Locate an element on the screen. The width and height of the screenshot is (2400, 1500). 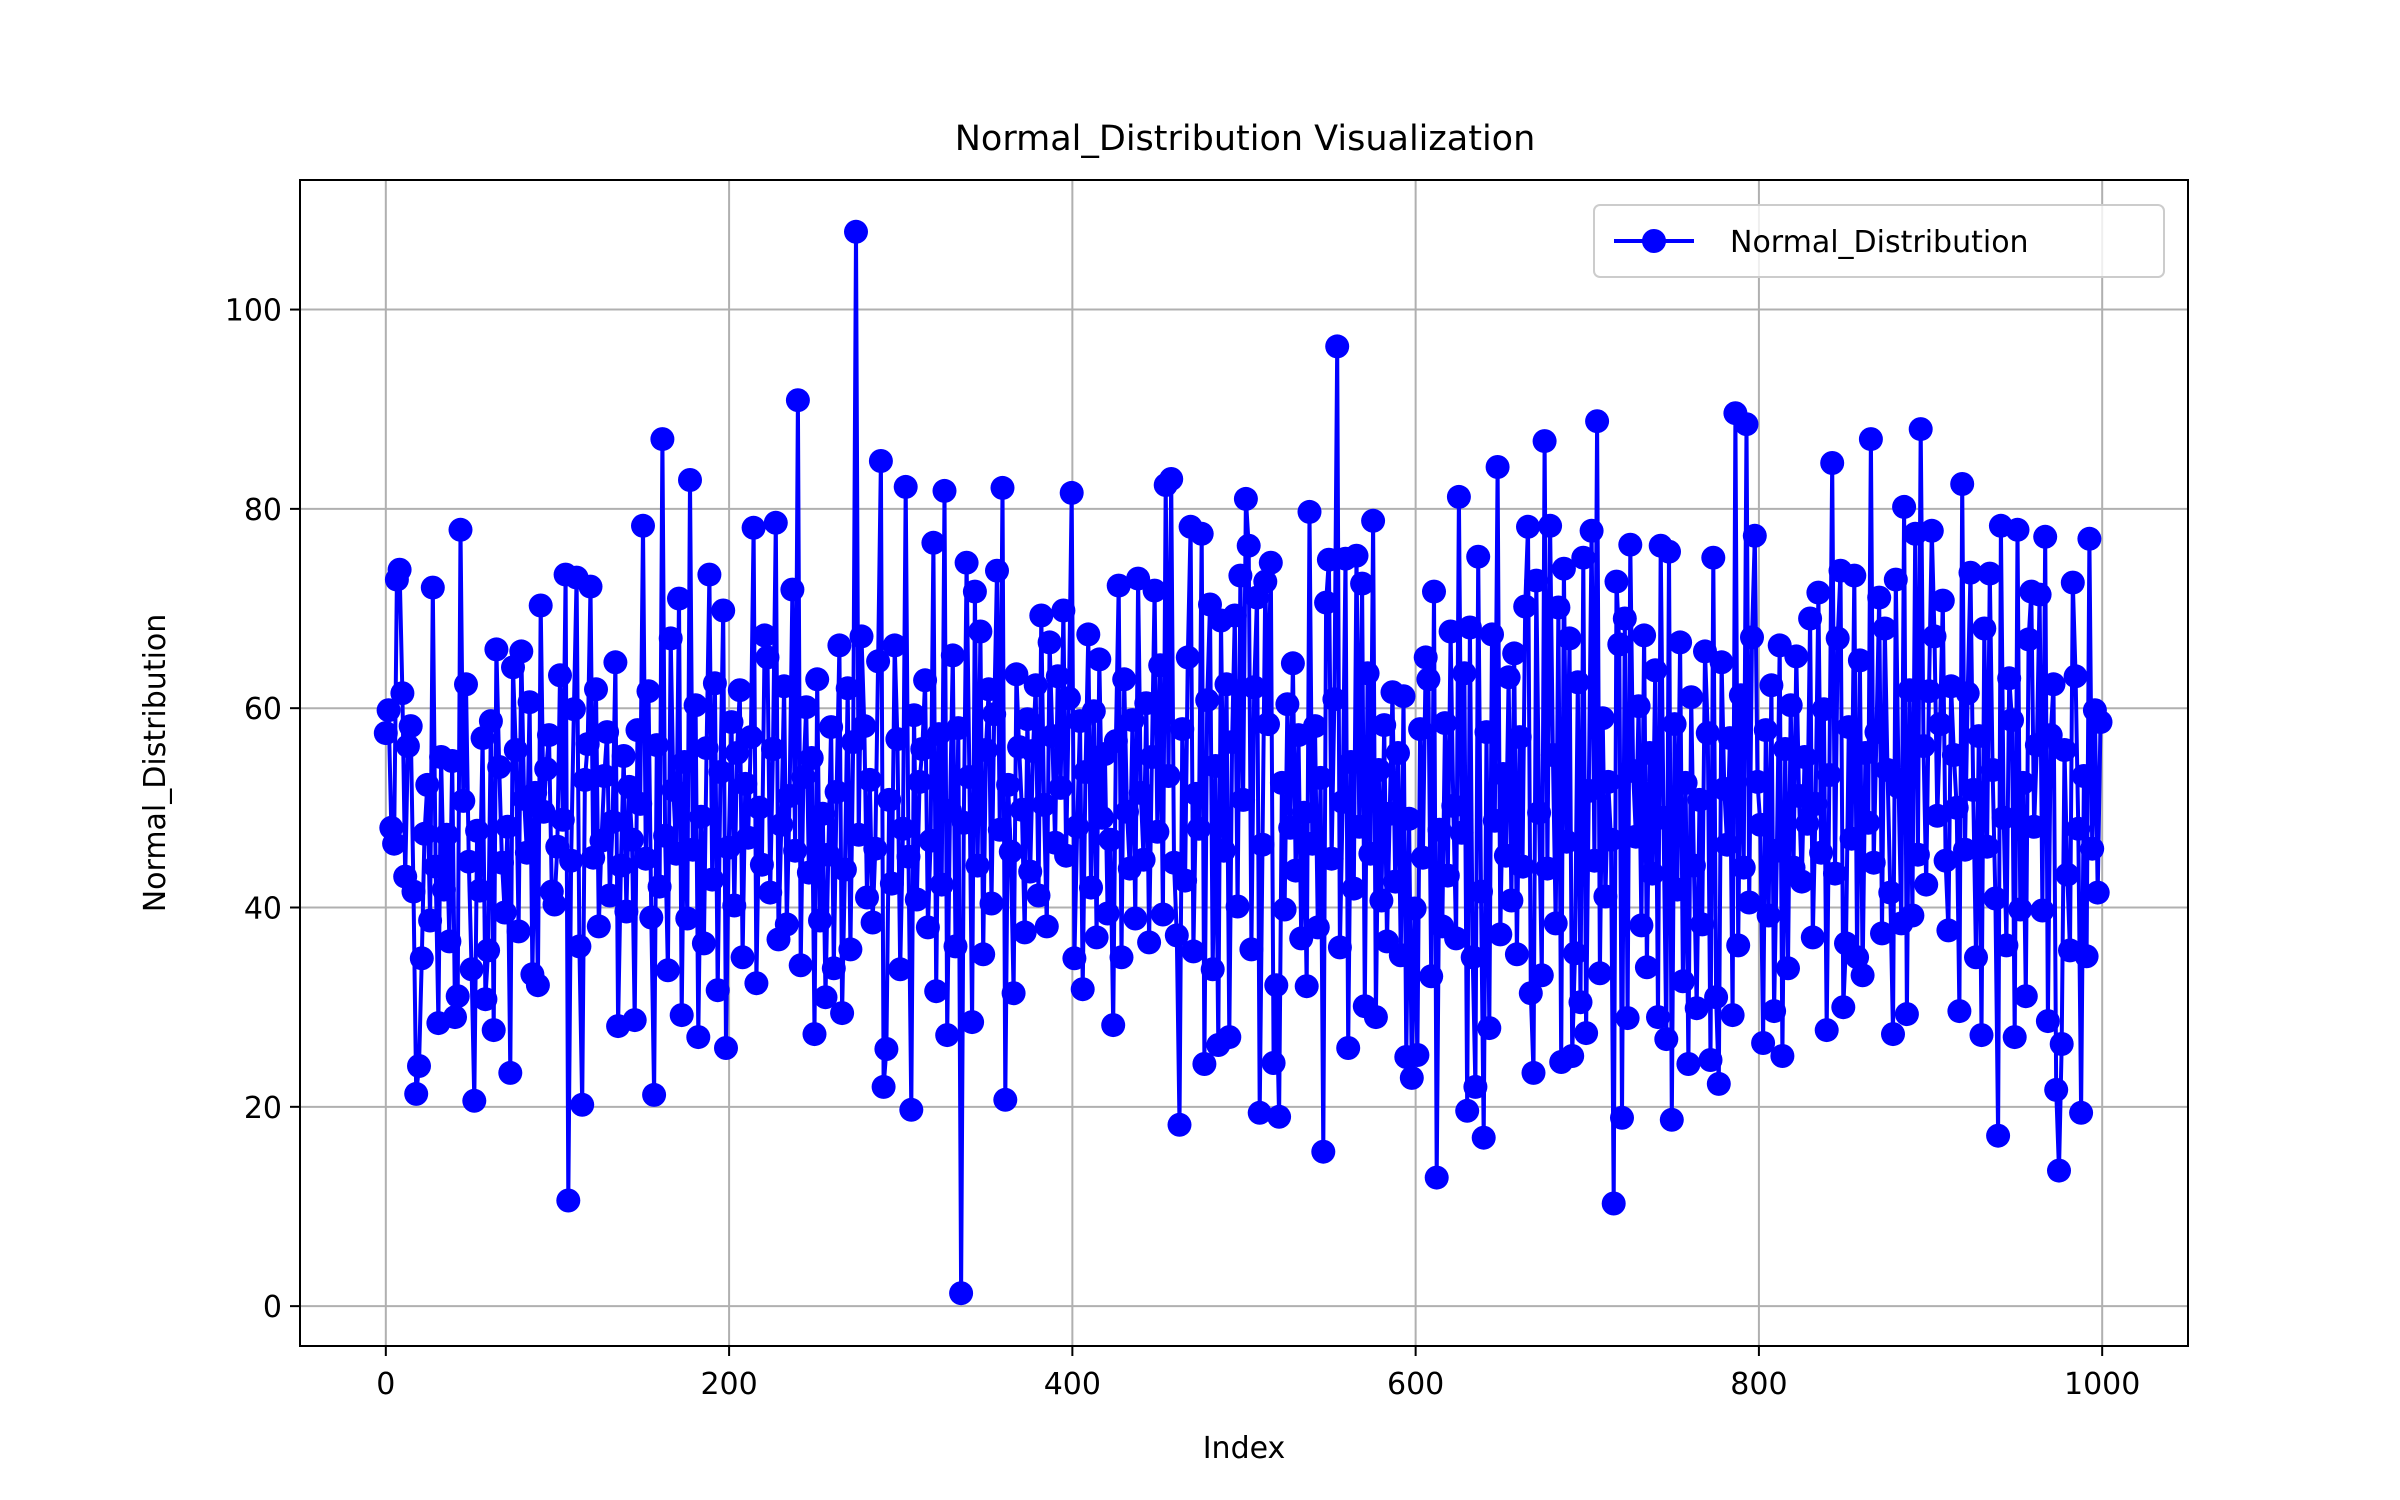
y-tick-label: 40 is located at coordinates (263, 909).